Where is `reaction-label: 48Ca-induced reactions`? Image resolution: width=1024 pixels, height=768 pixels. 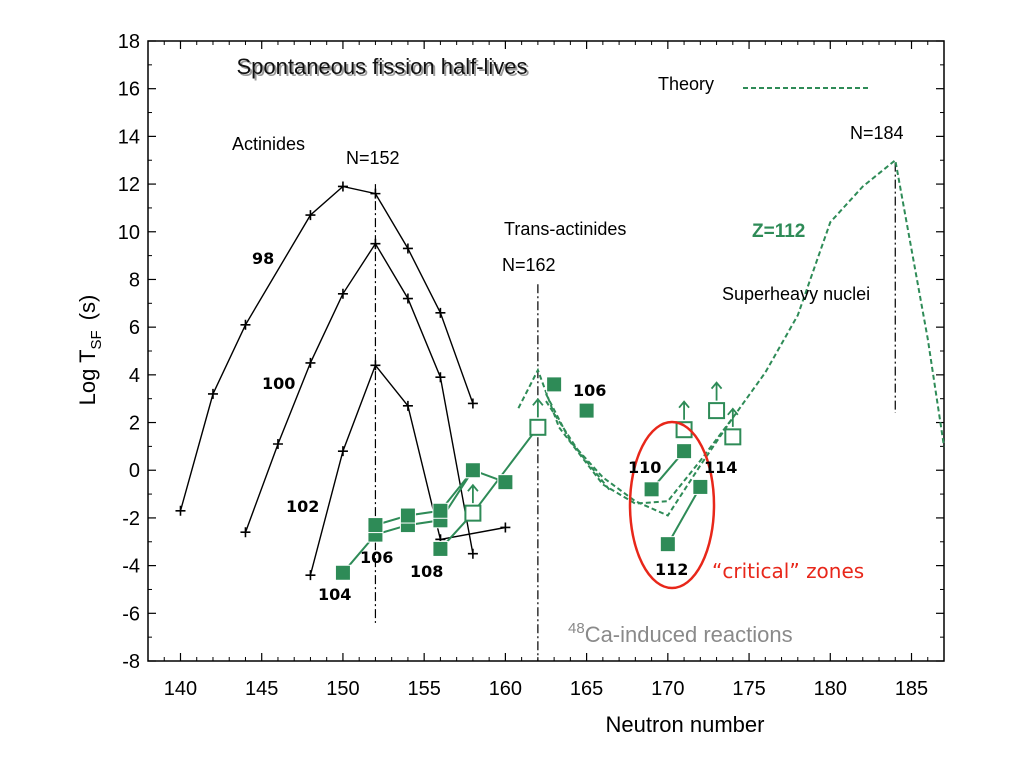 reaction-label: 48Ca-induced reactions is located at coordinates (680, 633).